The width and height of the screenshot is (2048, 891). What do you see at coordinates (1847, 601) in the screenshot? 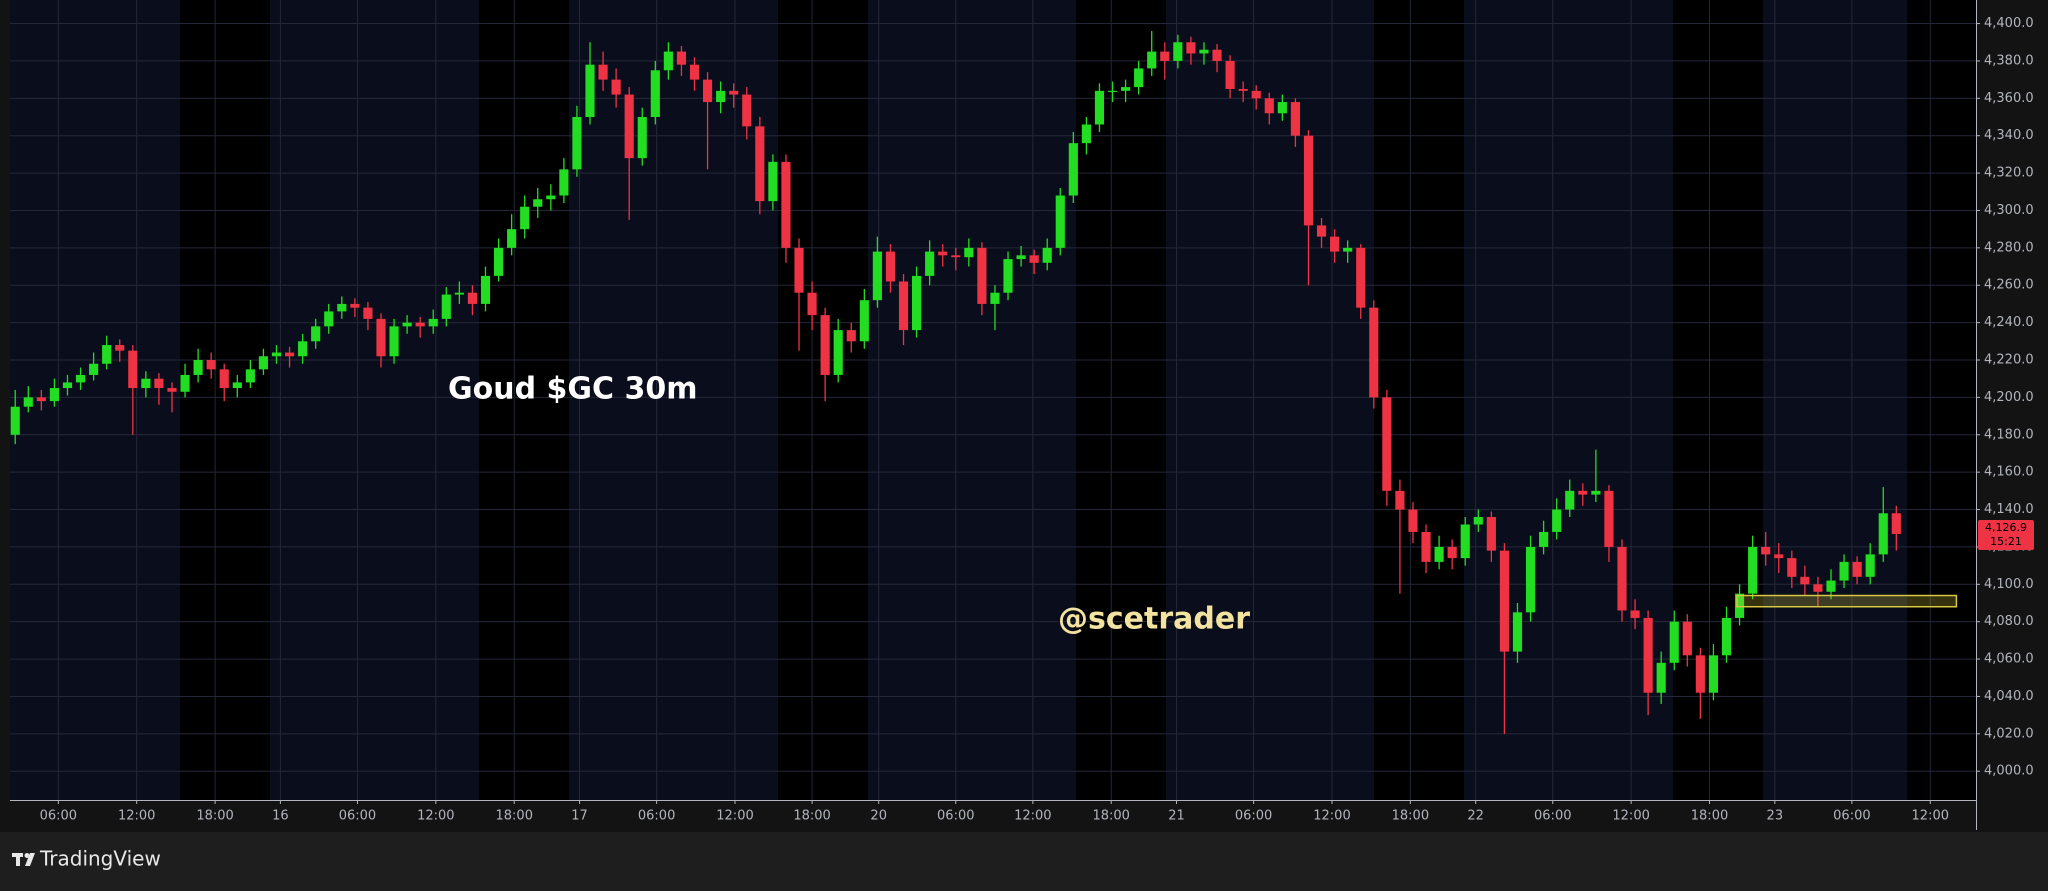
I see `zone` at bounding box center [1847, 601].